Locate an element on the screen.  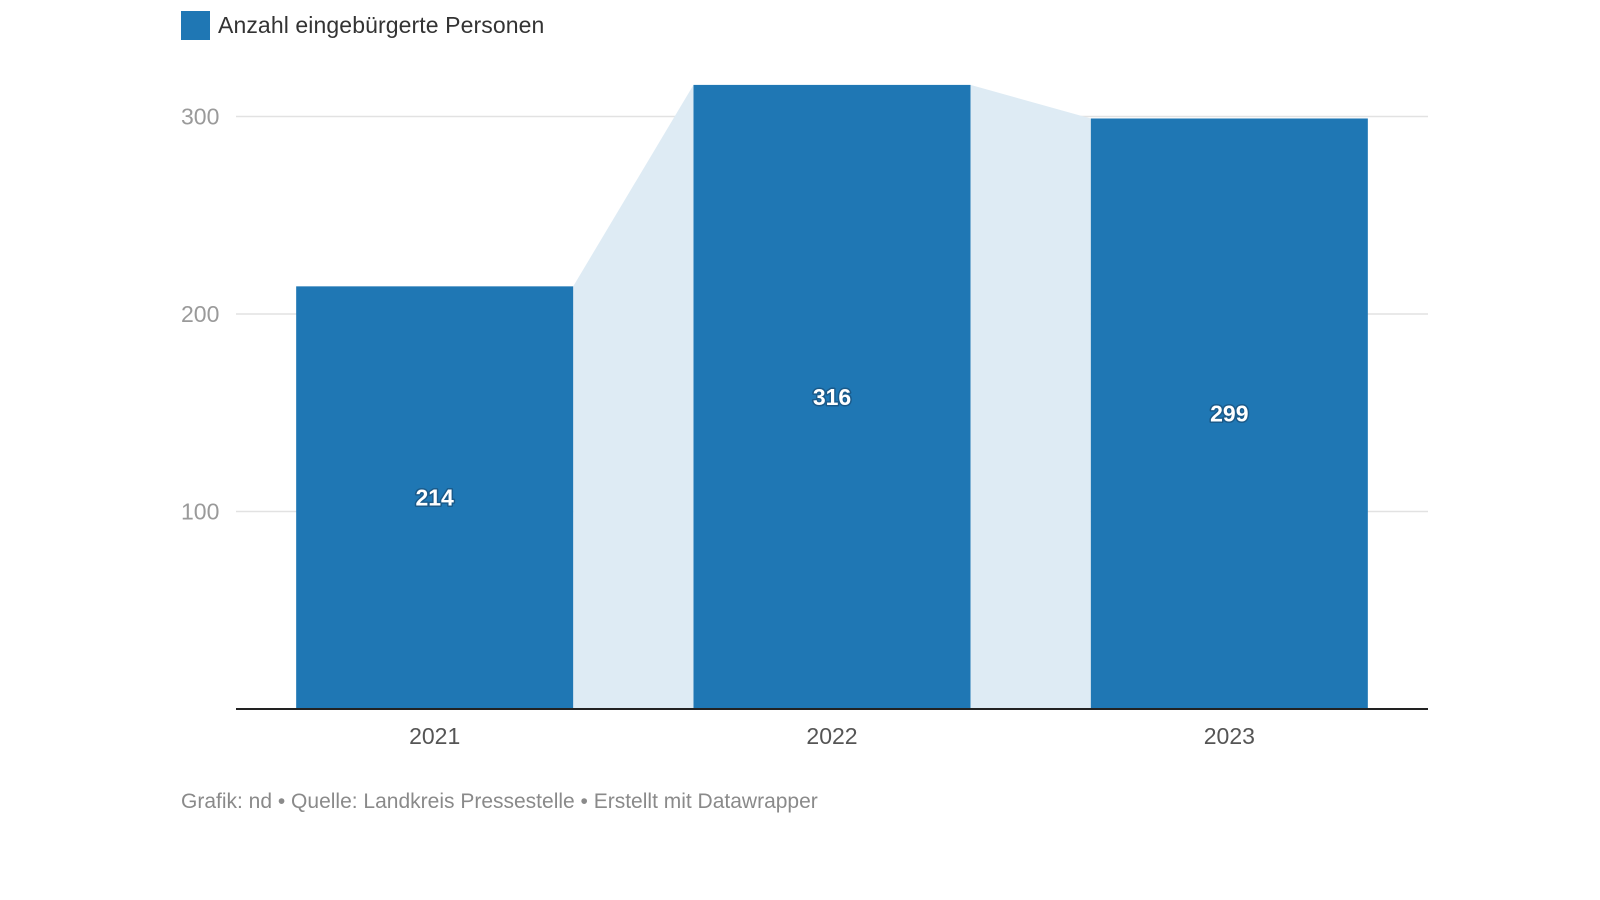
x-tick-label: 2022 is located at coordinates (831, 736).